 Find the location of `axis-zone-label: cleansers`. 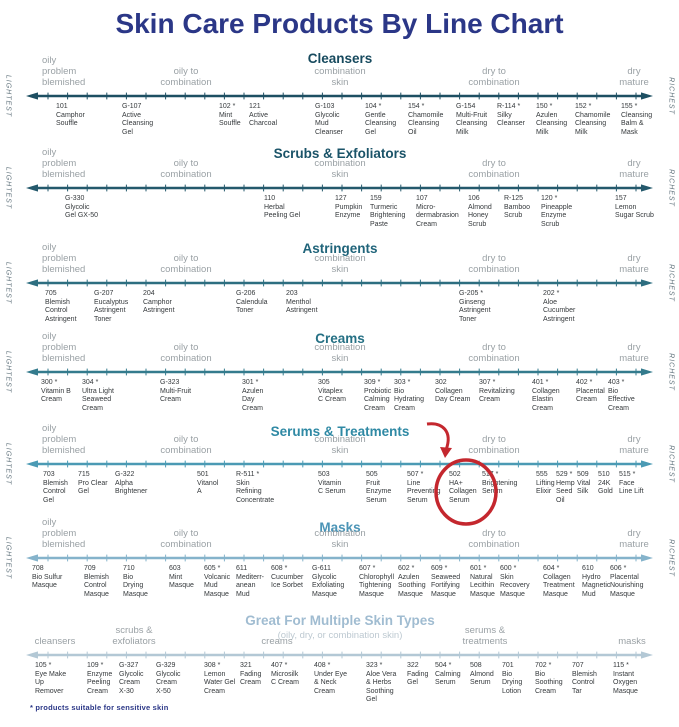

axis-zone-label: cleansers is located at coordinates (55, 641).